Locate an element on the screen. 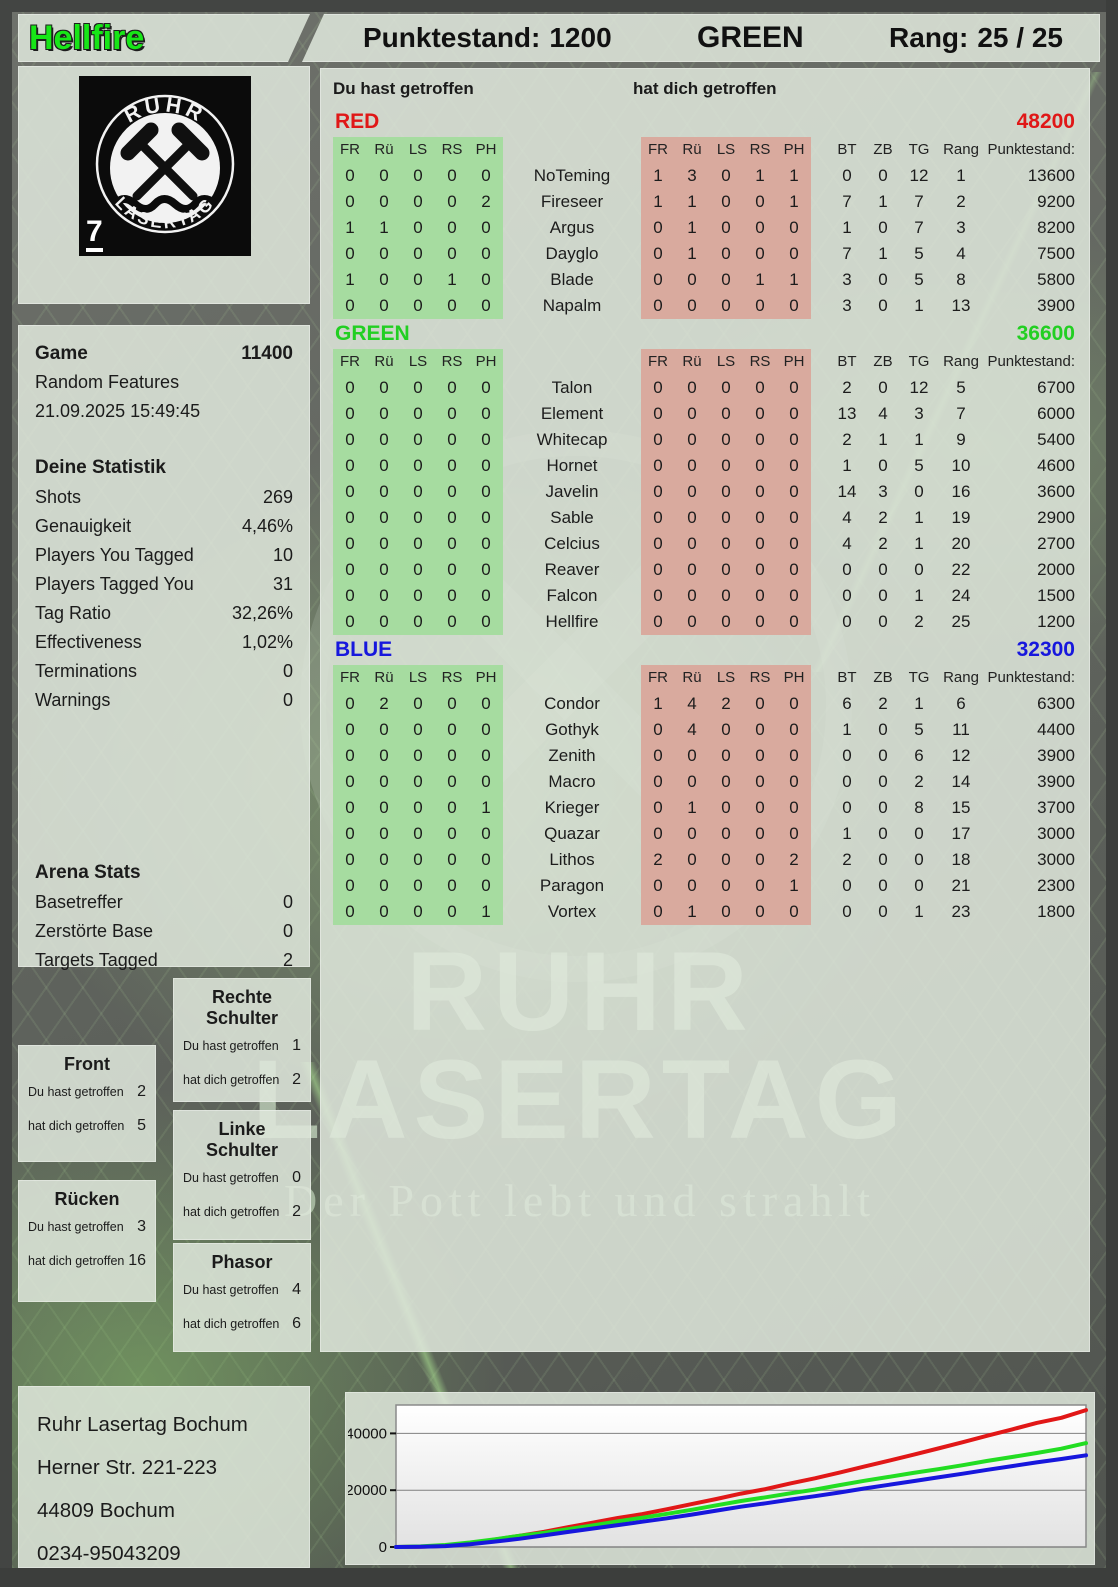 Image resolution: width=1118 pixels, height=1587 pixels. series-green is located at coordinates (741, 1495).